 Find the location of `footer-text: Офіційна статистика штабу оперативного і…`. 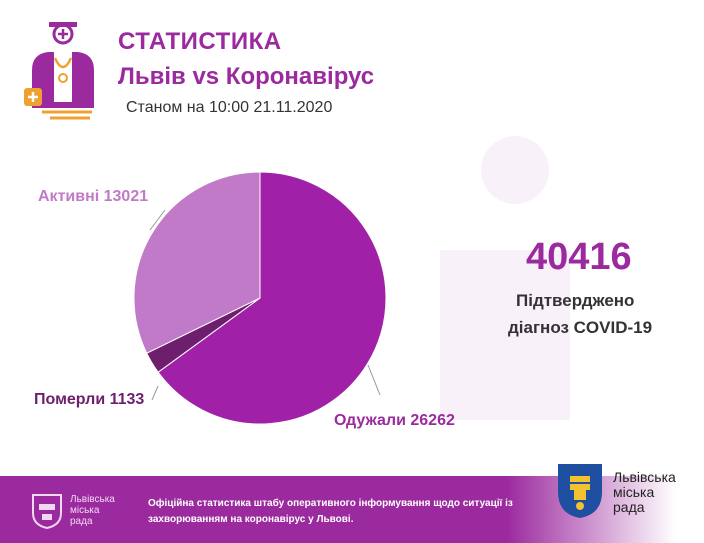

footer-text: Офіційна статистика штабу оперативного і… is located at coordinates (330, 511).